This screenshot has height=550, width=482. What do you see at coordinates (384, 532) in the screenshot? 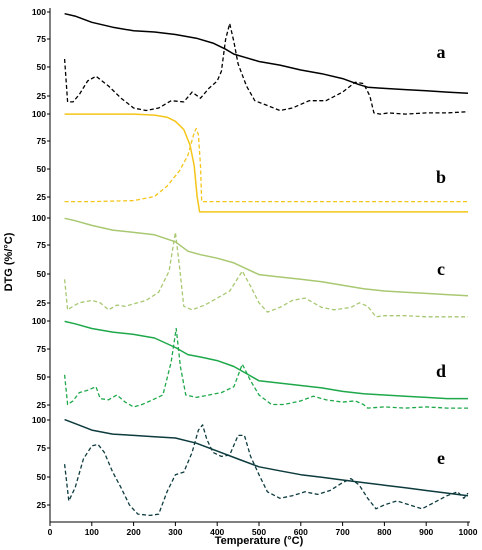
I see `x-tick-label: 800` at bounding box center [384, 532].